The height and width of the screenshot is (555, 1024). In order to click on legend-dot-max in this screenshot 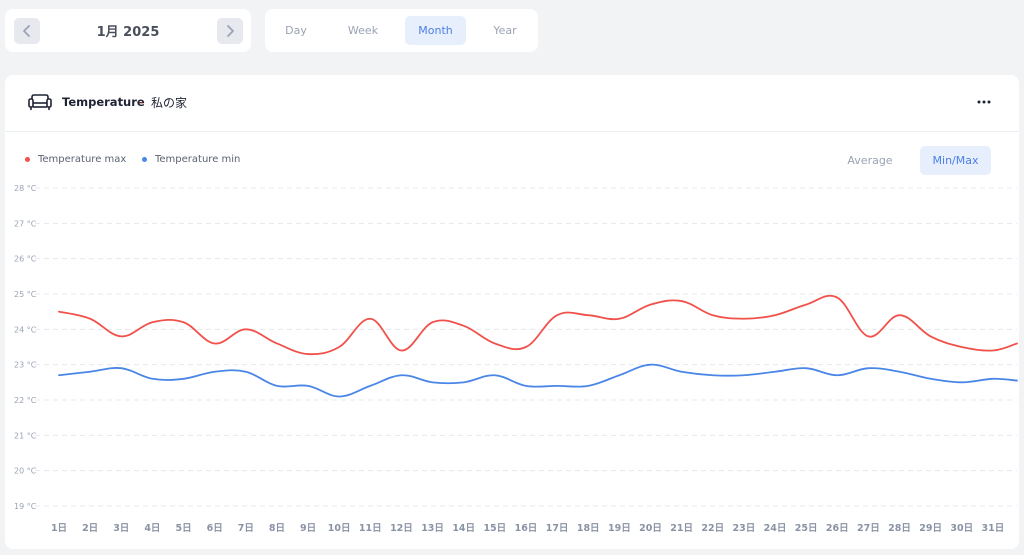, I will do `click(27, 159)`.